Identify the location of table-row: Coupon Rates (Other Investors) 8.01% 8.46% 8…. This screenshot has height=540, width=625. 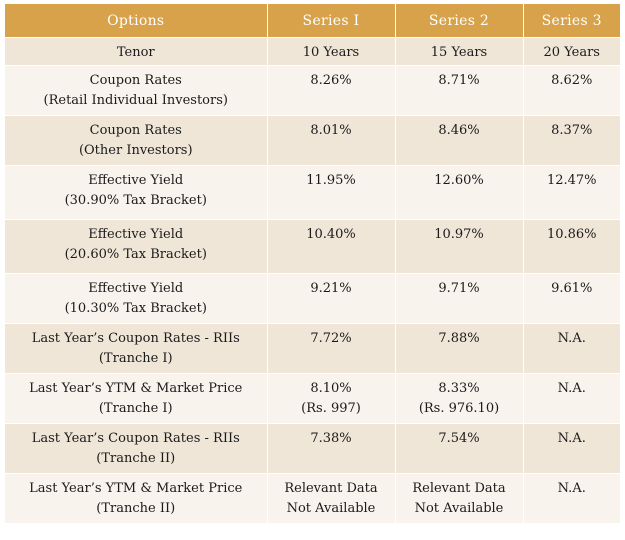
(312, 140).